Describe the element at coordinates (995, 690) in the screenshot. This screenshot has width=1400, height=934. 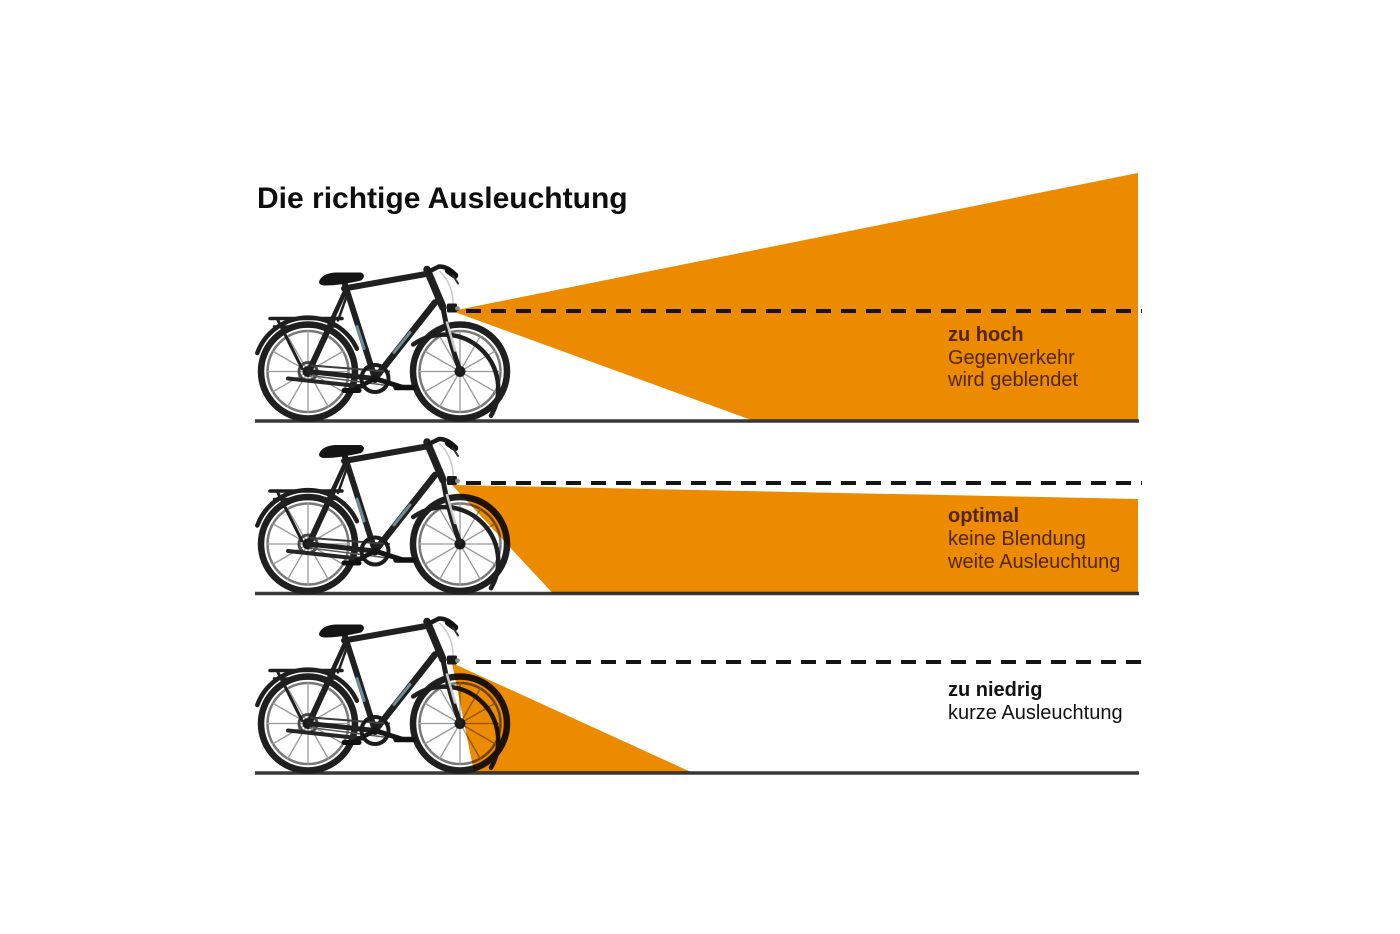
I see `row-heading: zu niedrig` at that location.